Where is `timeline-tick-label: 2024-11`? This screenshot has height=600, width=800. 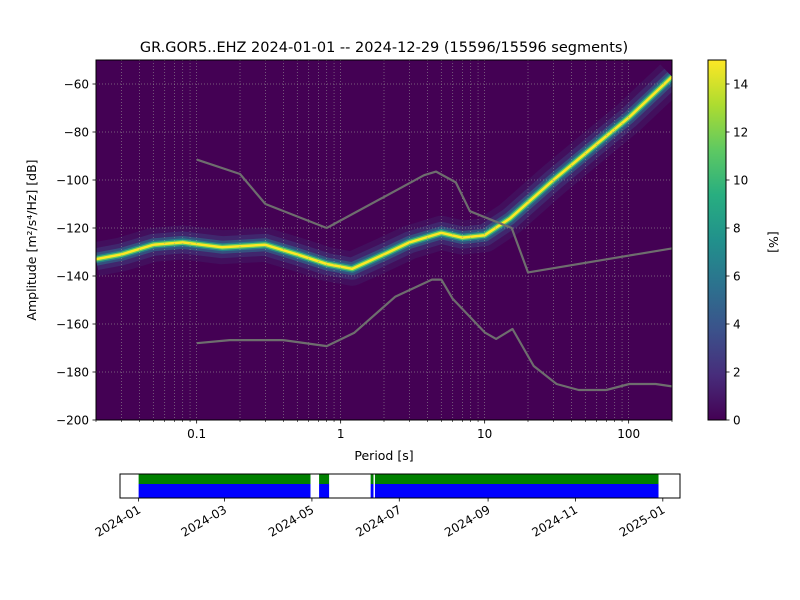
timeline-tick-label: 2024-11 is located at coordinates (555, 520).